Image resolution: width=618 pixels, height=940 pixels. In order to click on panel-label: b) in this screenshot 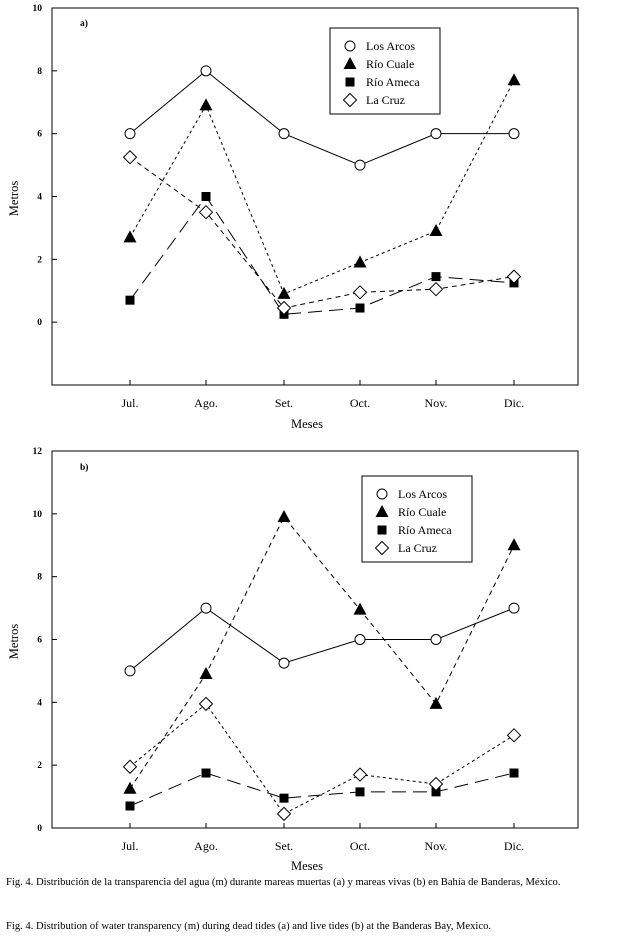, I will do `click(84, 467)`.